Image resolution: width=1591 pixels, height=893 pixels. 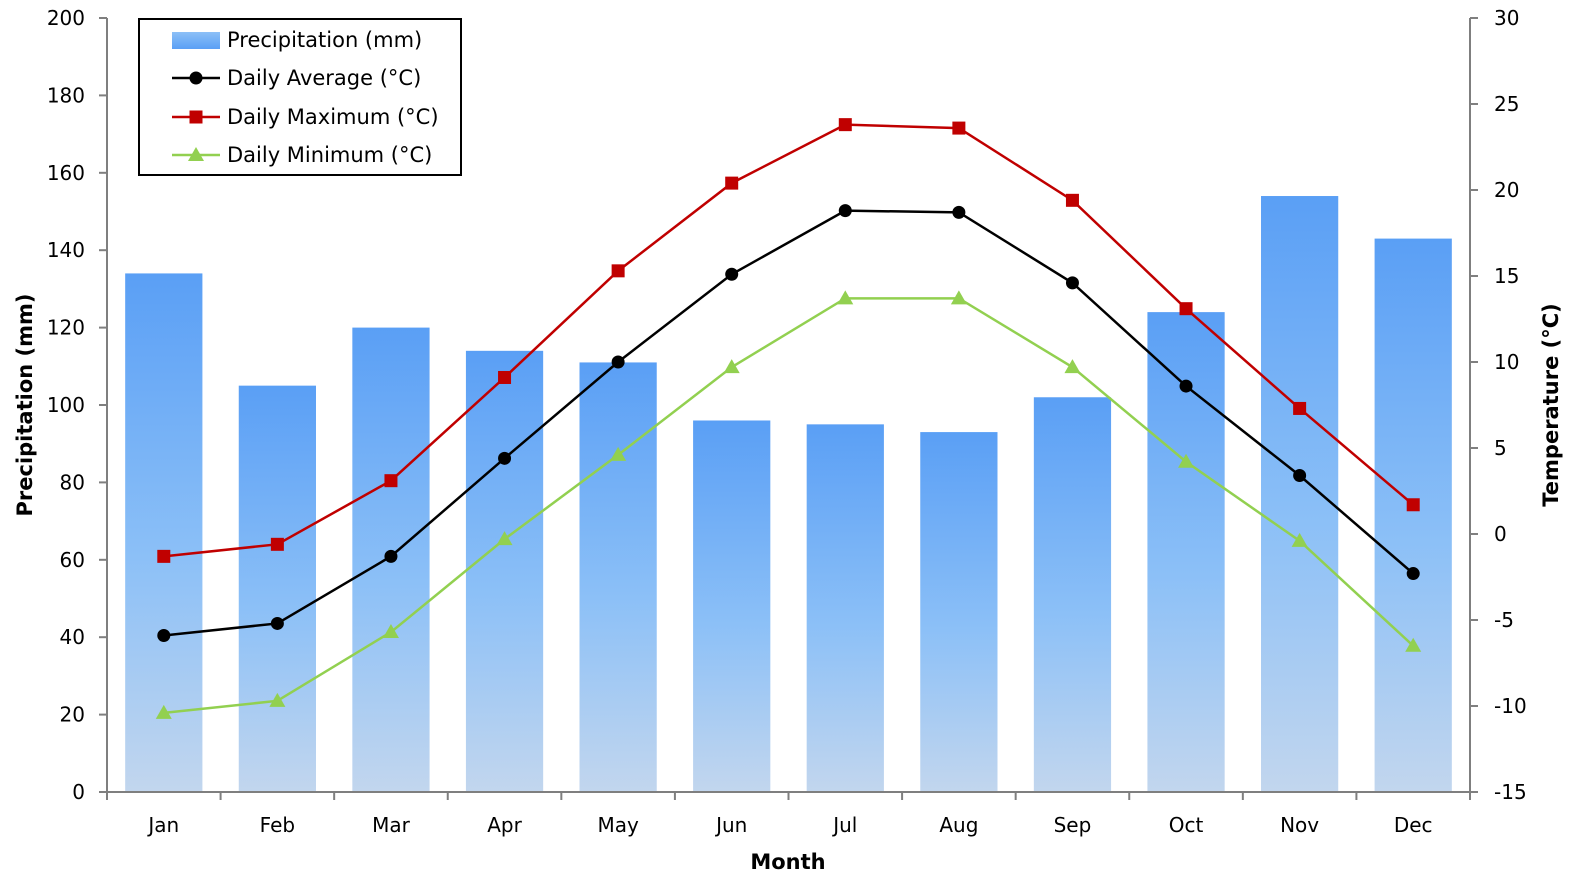 What do you see at coordinates (731, 366) in the screenshot?
I see `point-minimum-jun` at bounding box center [731, 366].